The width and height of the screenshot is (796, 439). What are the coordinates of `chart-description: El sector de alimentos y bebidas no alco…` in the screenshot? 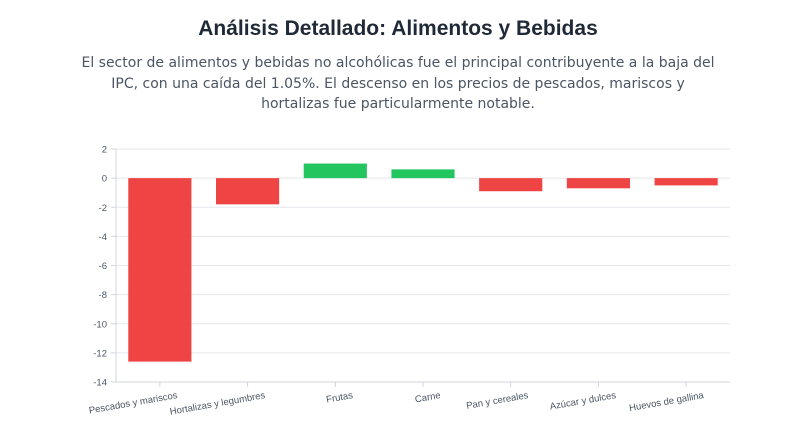 It's located at (398, 83).